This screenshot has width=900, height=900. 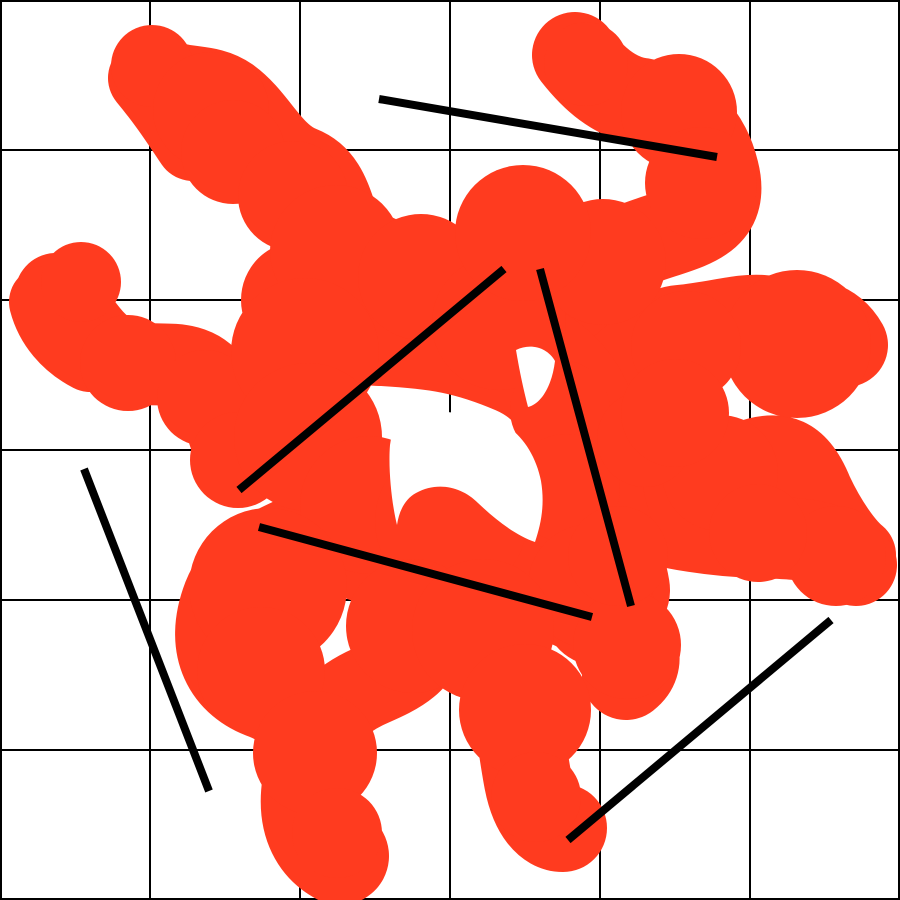 I want to click on blob-hole, so click(x=466, y=476).